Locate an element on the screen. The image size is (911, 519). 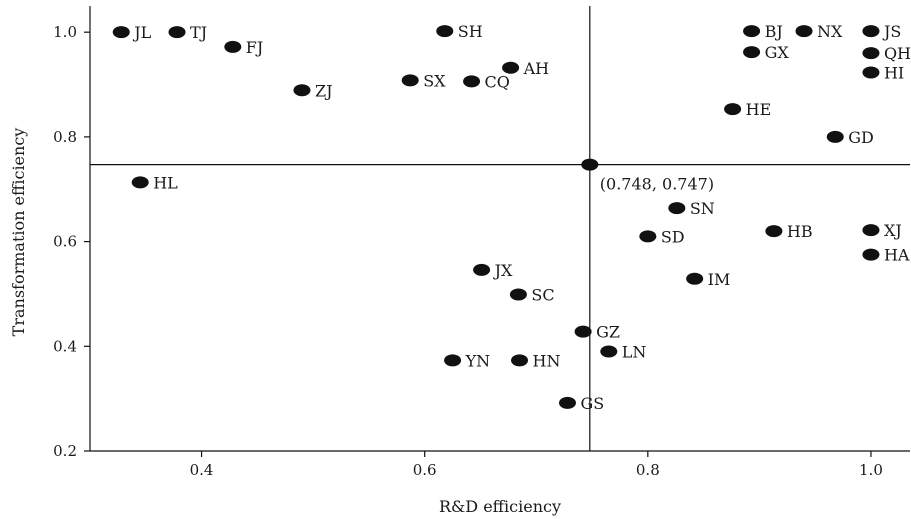
point-label-gd: GD is located at coordinates (861, 137).